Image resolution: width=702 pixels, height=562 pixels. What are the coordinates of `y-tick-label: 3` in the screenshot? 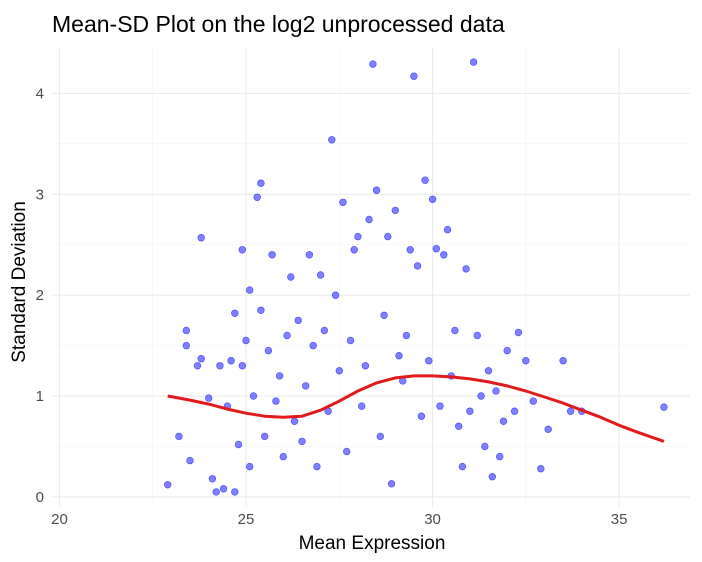 It's located at (40, 194).